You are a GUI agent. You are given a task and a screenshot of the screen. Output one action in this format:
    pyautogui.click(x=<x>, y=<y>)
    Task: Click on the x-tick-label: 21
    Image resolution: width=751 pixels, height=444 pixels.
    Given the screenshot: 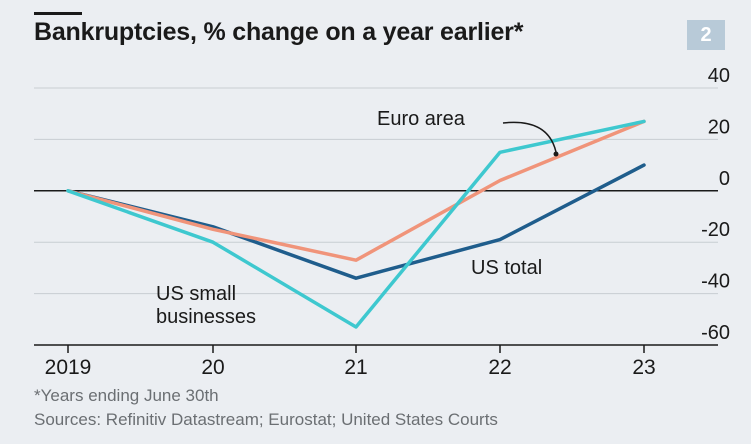 What is the action you would take?
    pyautogui.click(x=355, y=367)
    